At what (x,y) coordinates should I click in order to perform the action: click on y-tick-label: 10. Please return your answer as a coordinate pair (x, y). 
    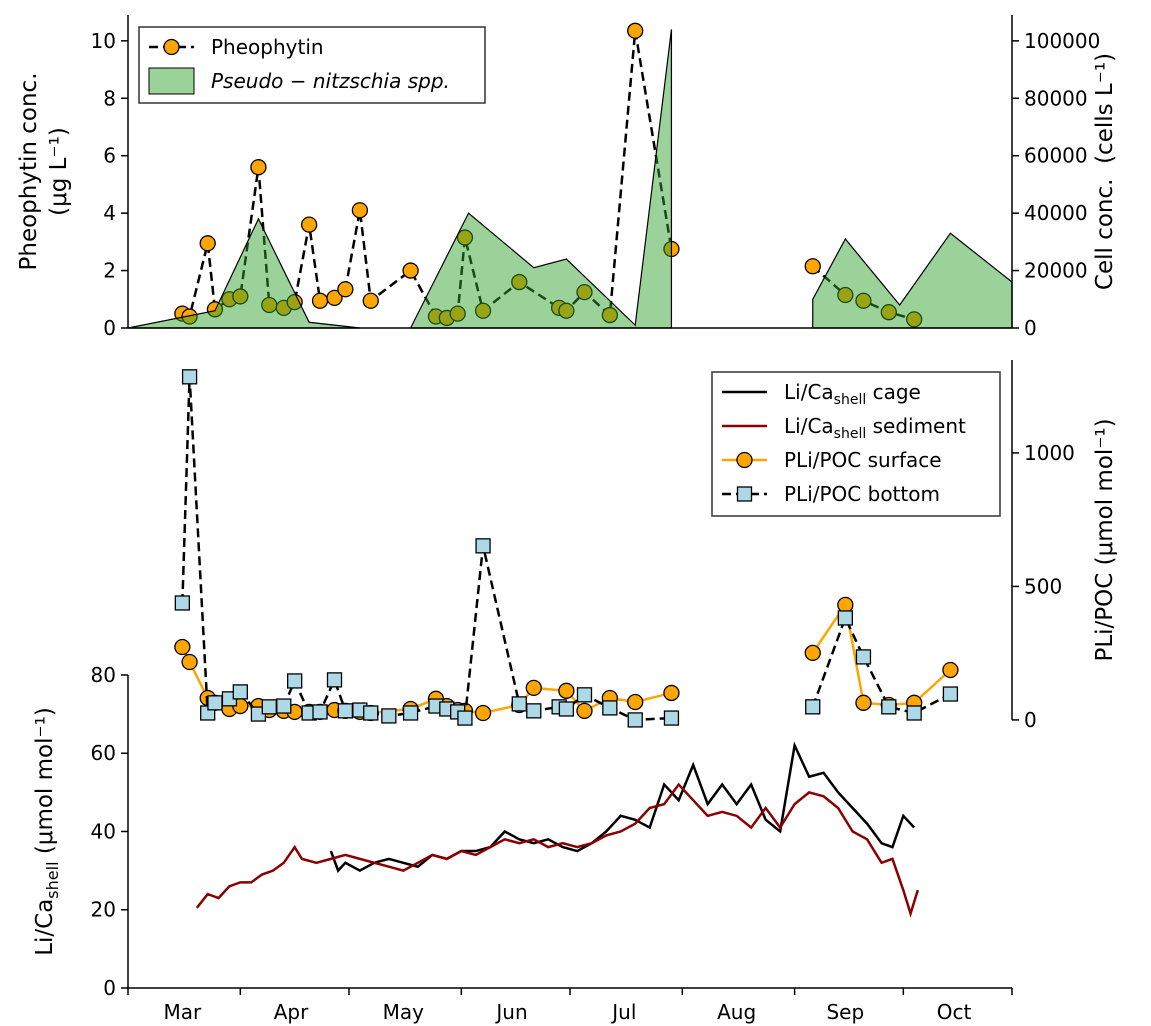
    Looking at the image, I should click on (103, 41).